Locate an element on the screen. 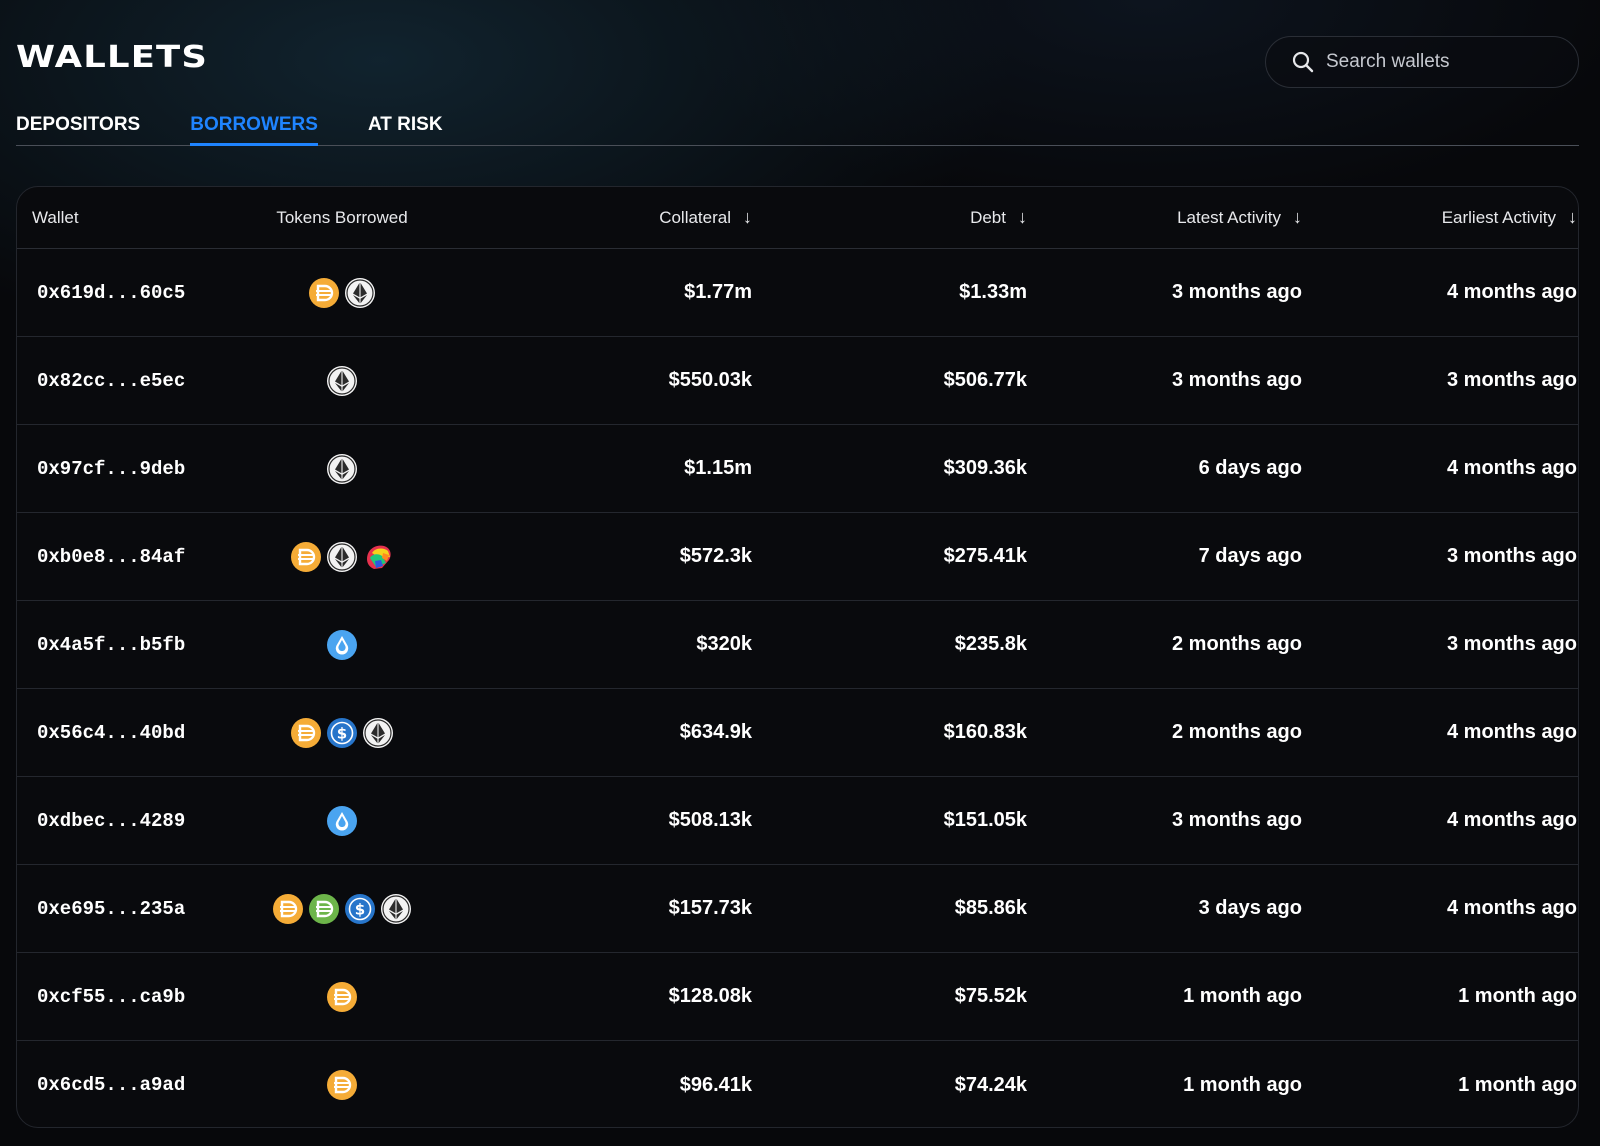  debt-value: $235.8k is located at coordinates (990, 644).